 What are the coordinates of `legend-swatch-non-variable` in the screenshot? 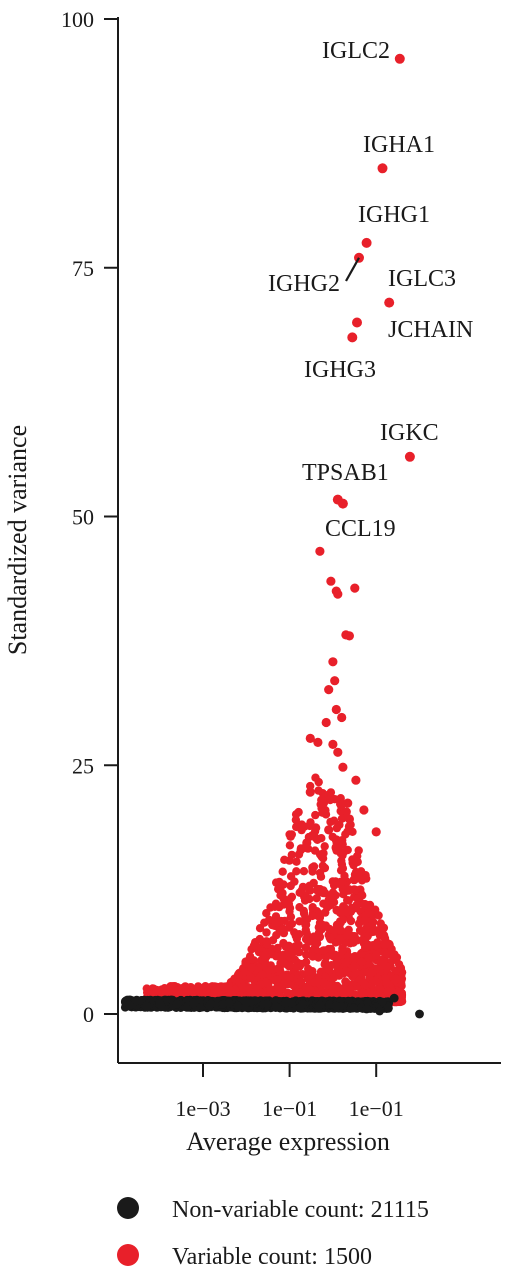 It's located at (128, 1208).